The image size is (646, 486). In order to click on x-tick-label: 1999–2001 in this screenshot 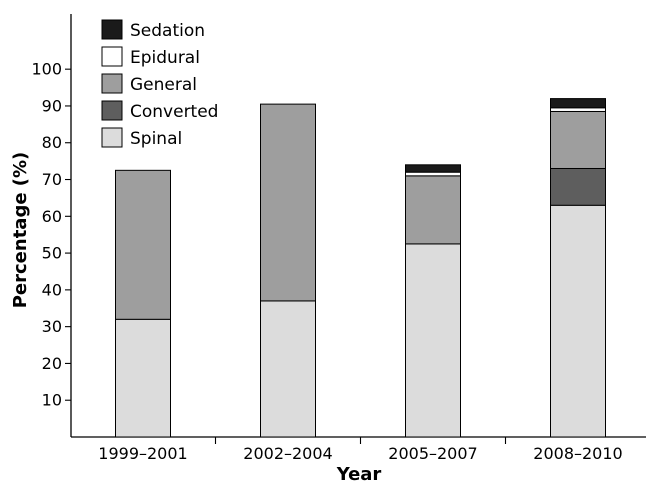, I will do `click(142, 453)`.